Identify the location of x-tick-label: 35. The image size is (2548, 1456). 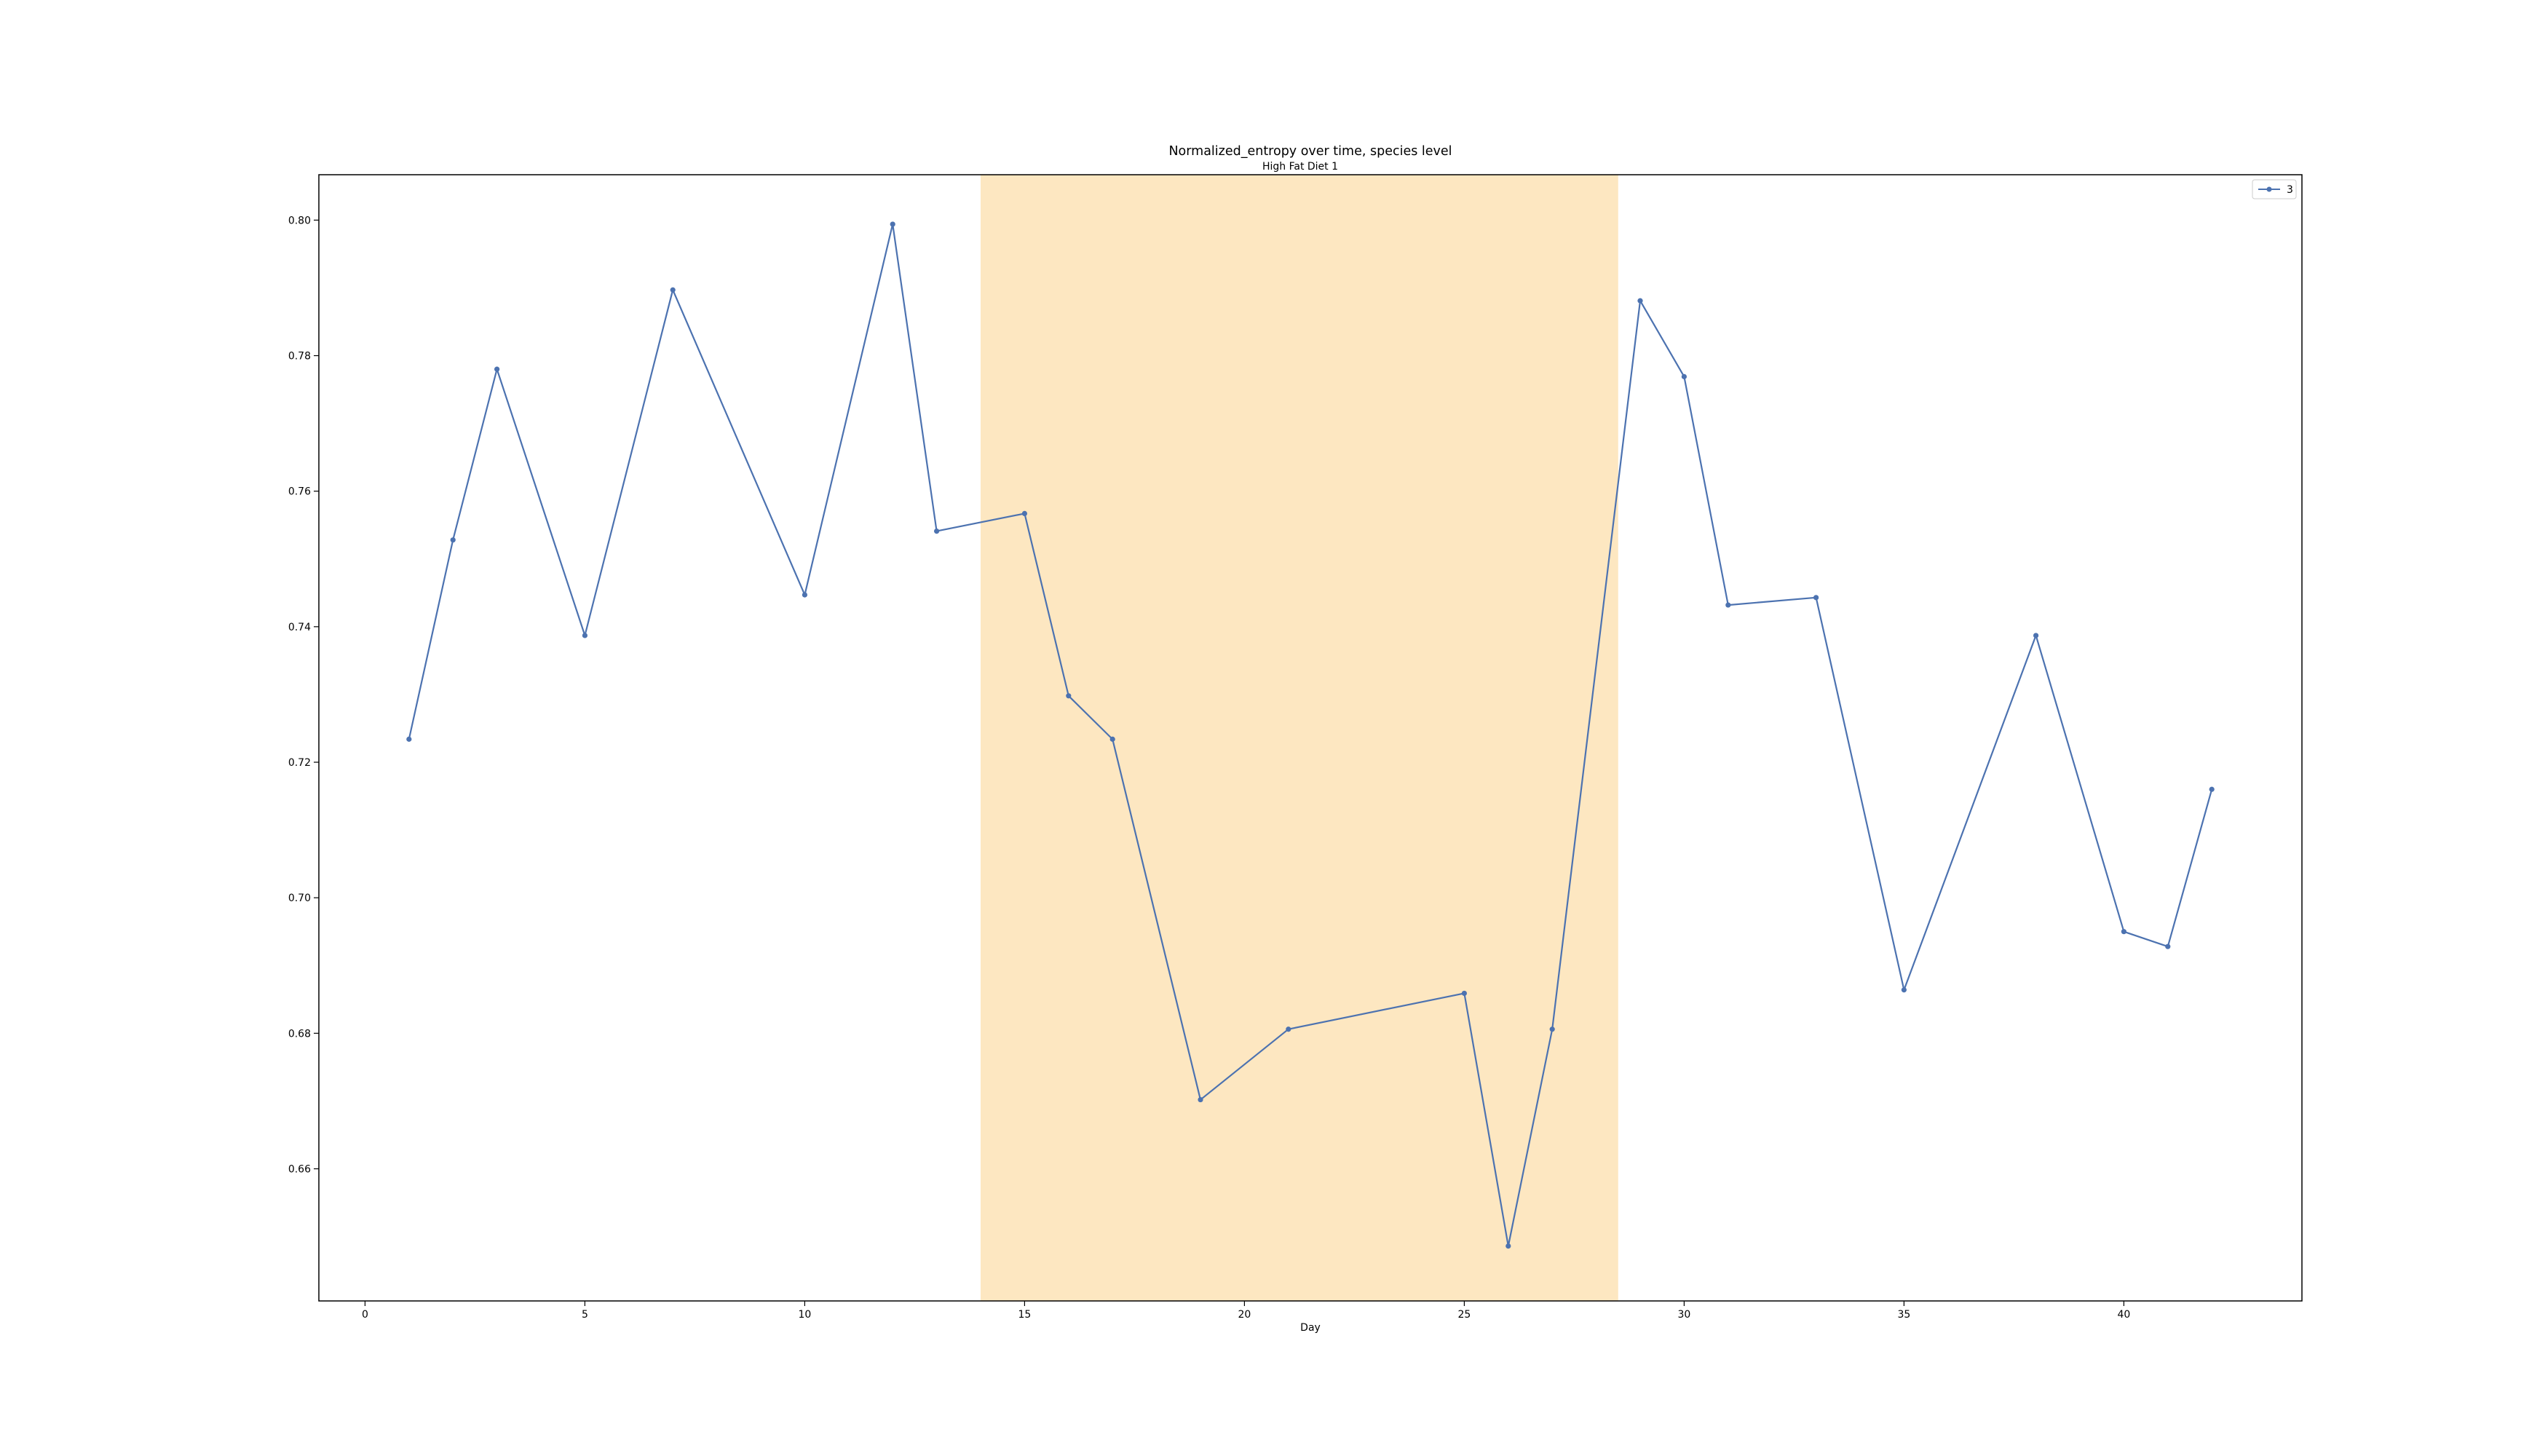
(1903, 1315).